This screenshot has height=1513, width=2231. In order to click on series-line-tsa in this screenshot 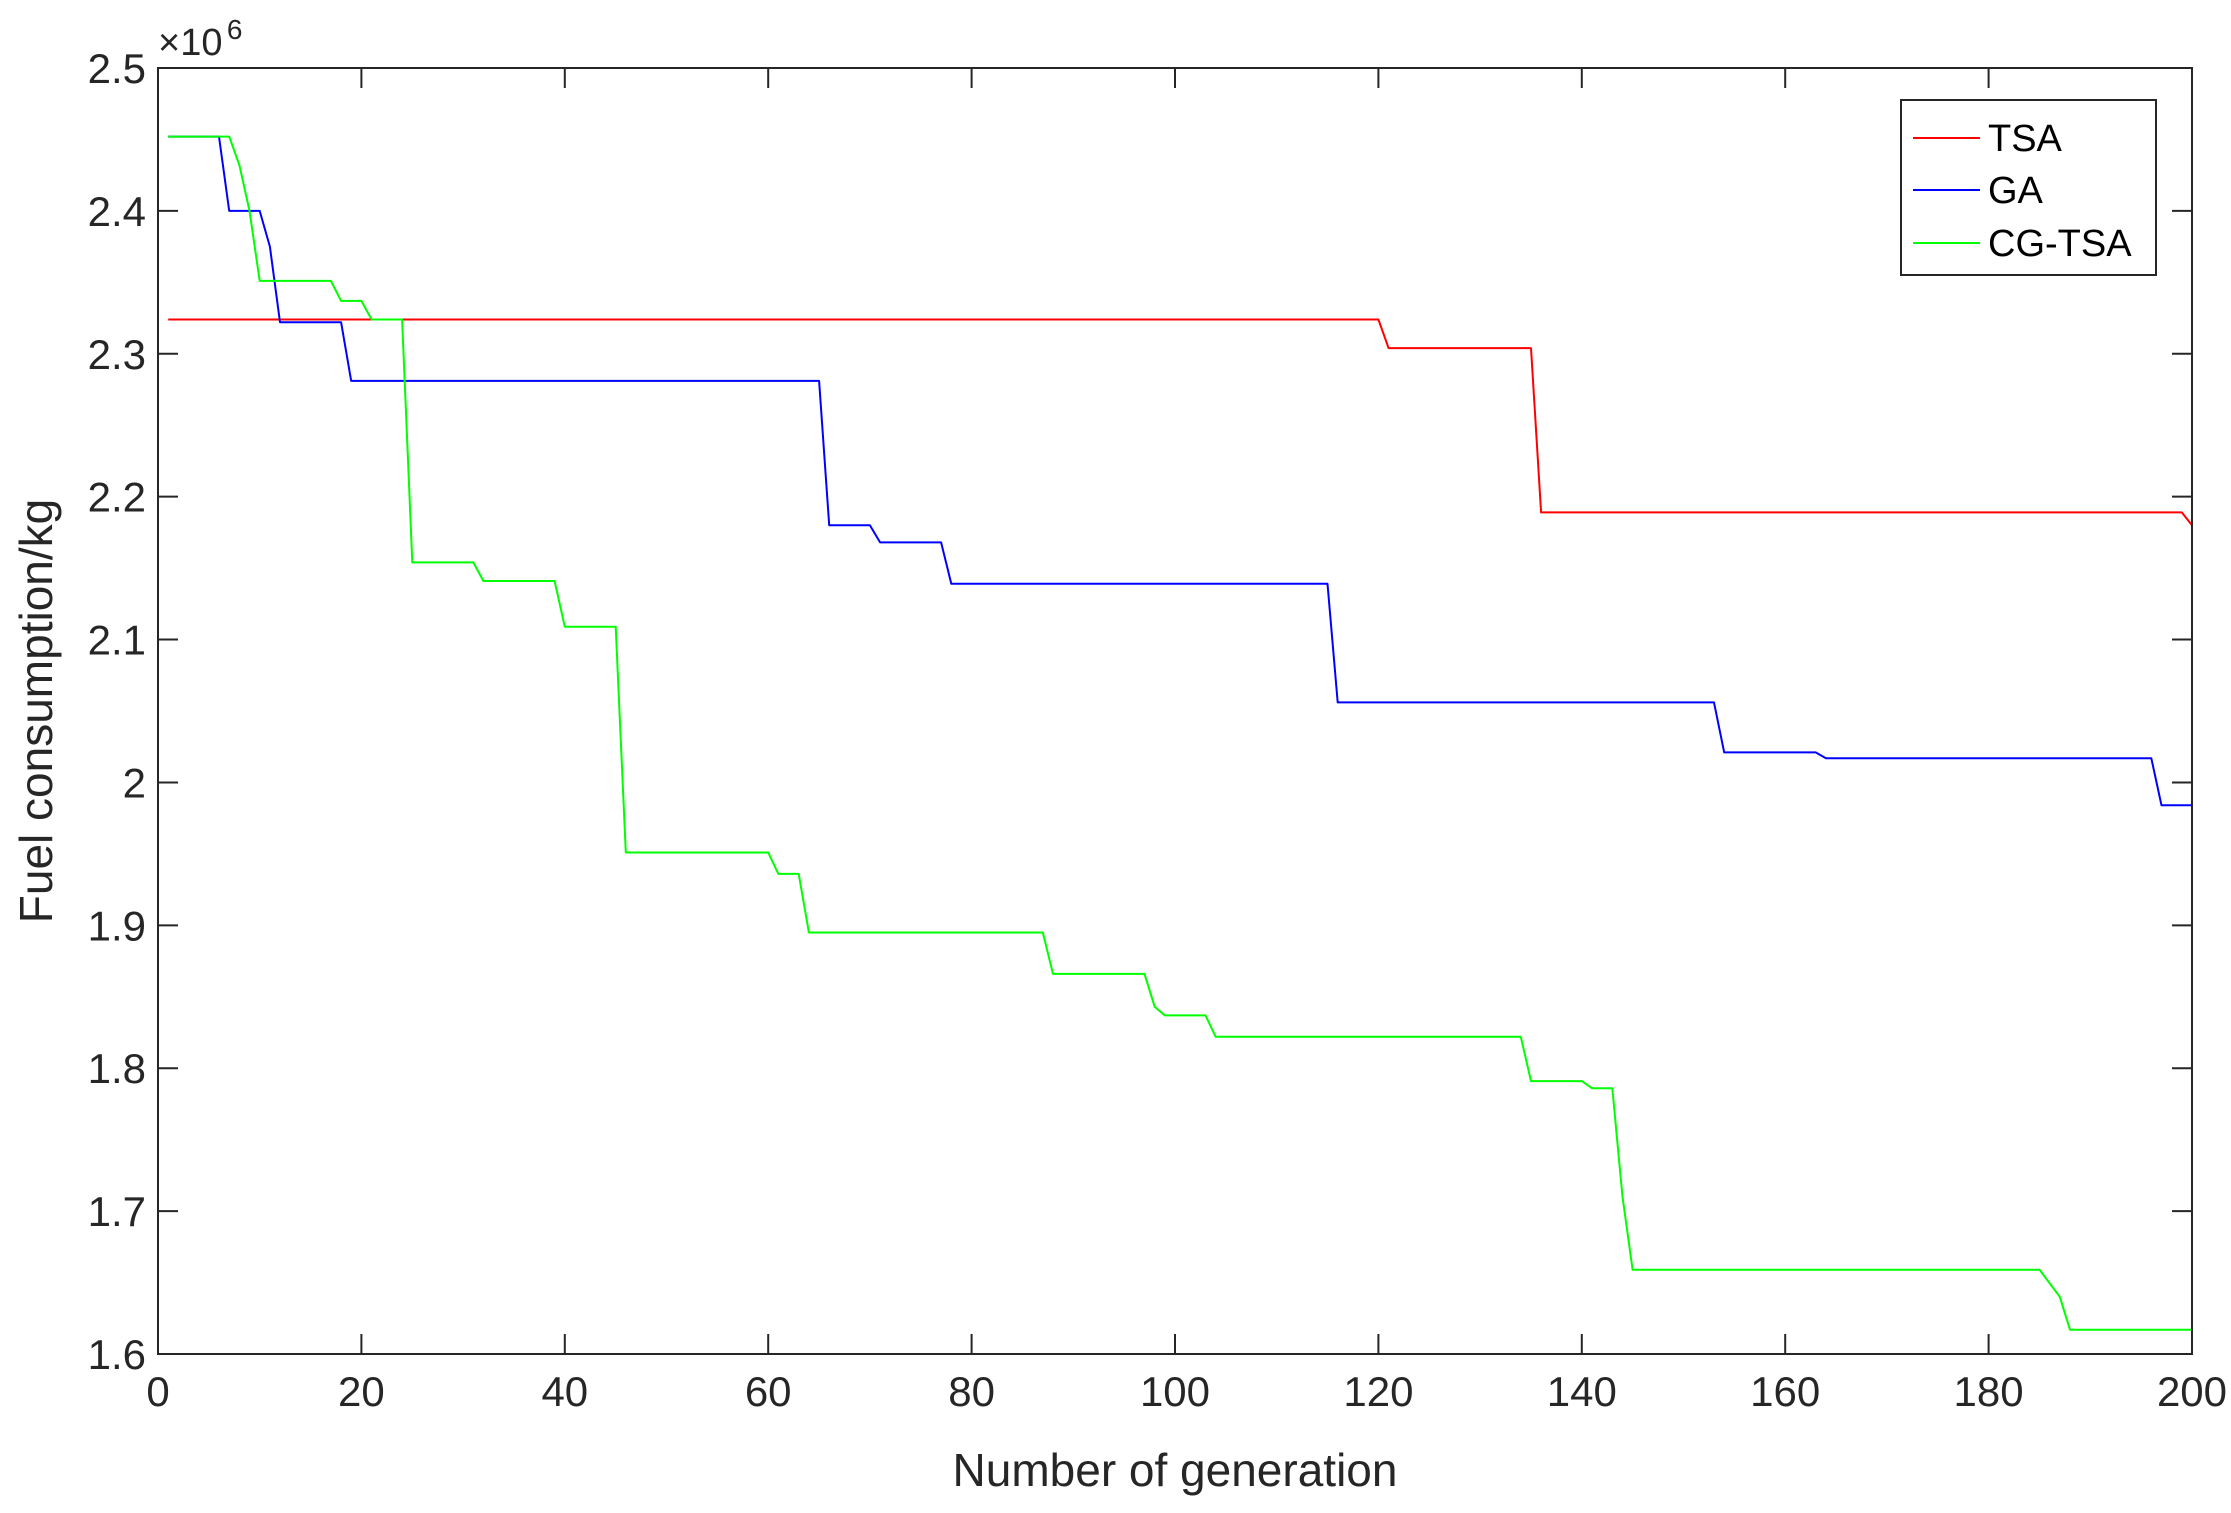, I will do `click(1180, 422)`.